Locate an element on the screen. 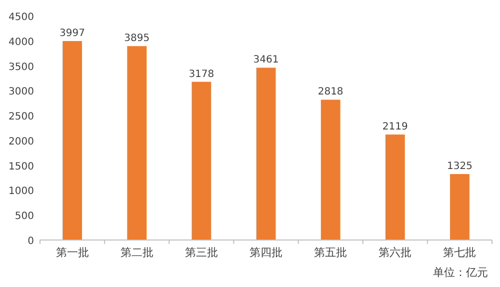 The width and height of the screenshot is (500, 287). data-label: 3178 is located at coordinates (201, 74).